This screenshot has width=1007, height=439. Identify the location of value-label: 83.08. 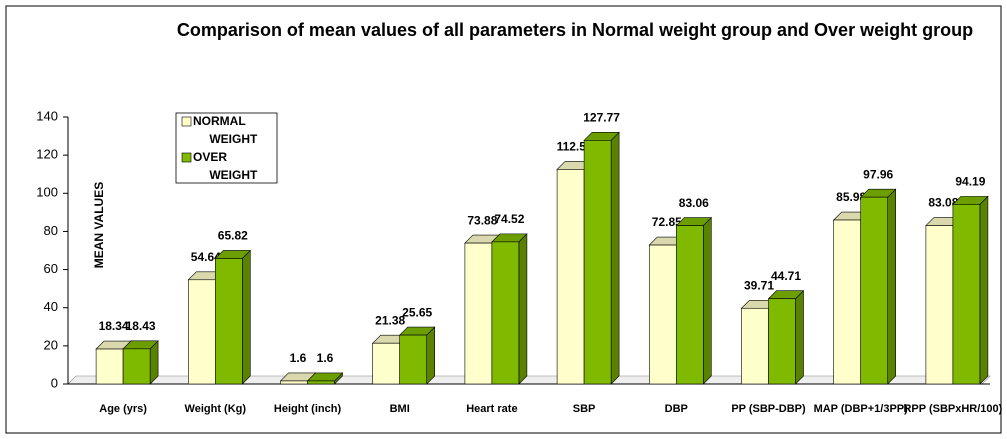
(943, 203).